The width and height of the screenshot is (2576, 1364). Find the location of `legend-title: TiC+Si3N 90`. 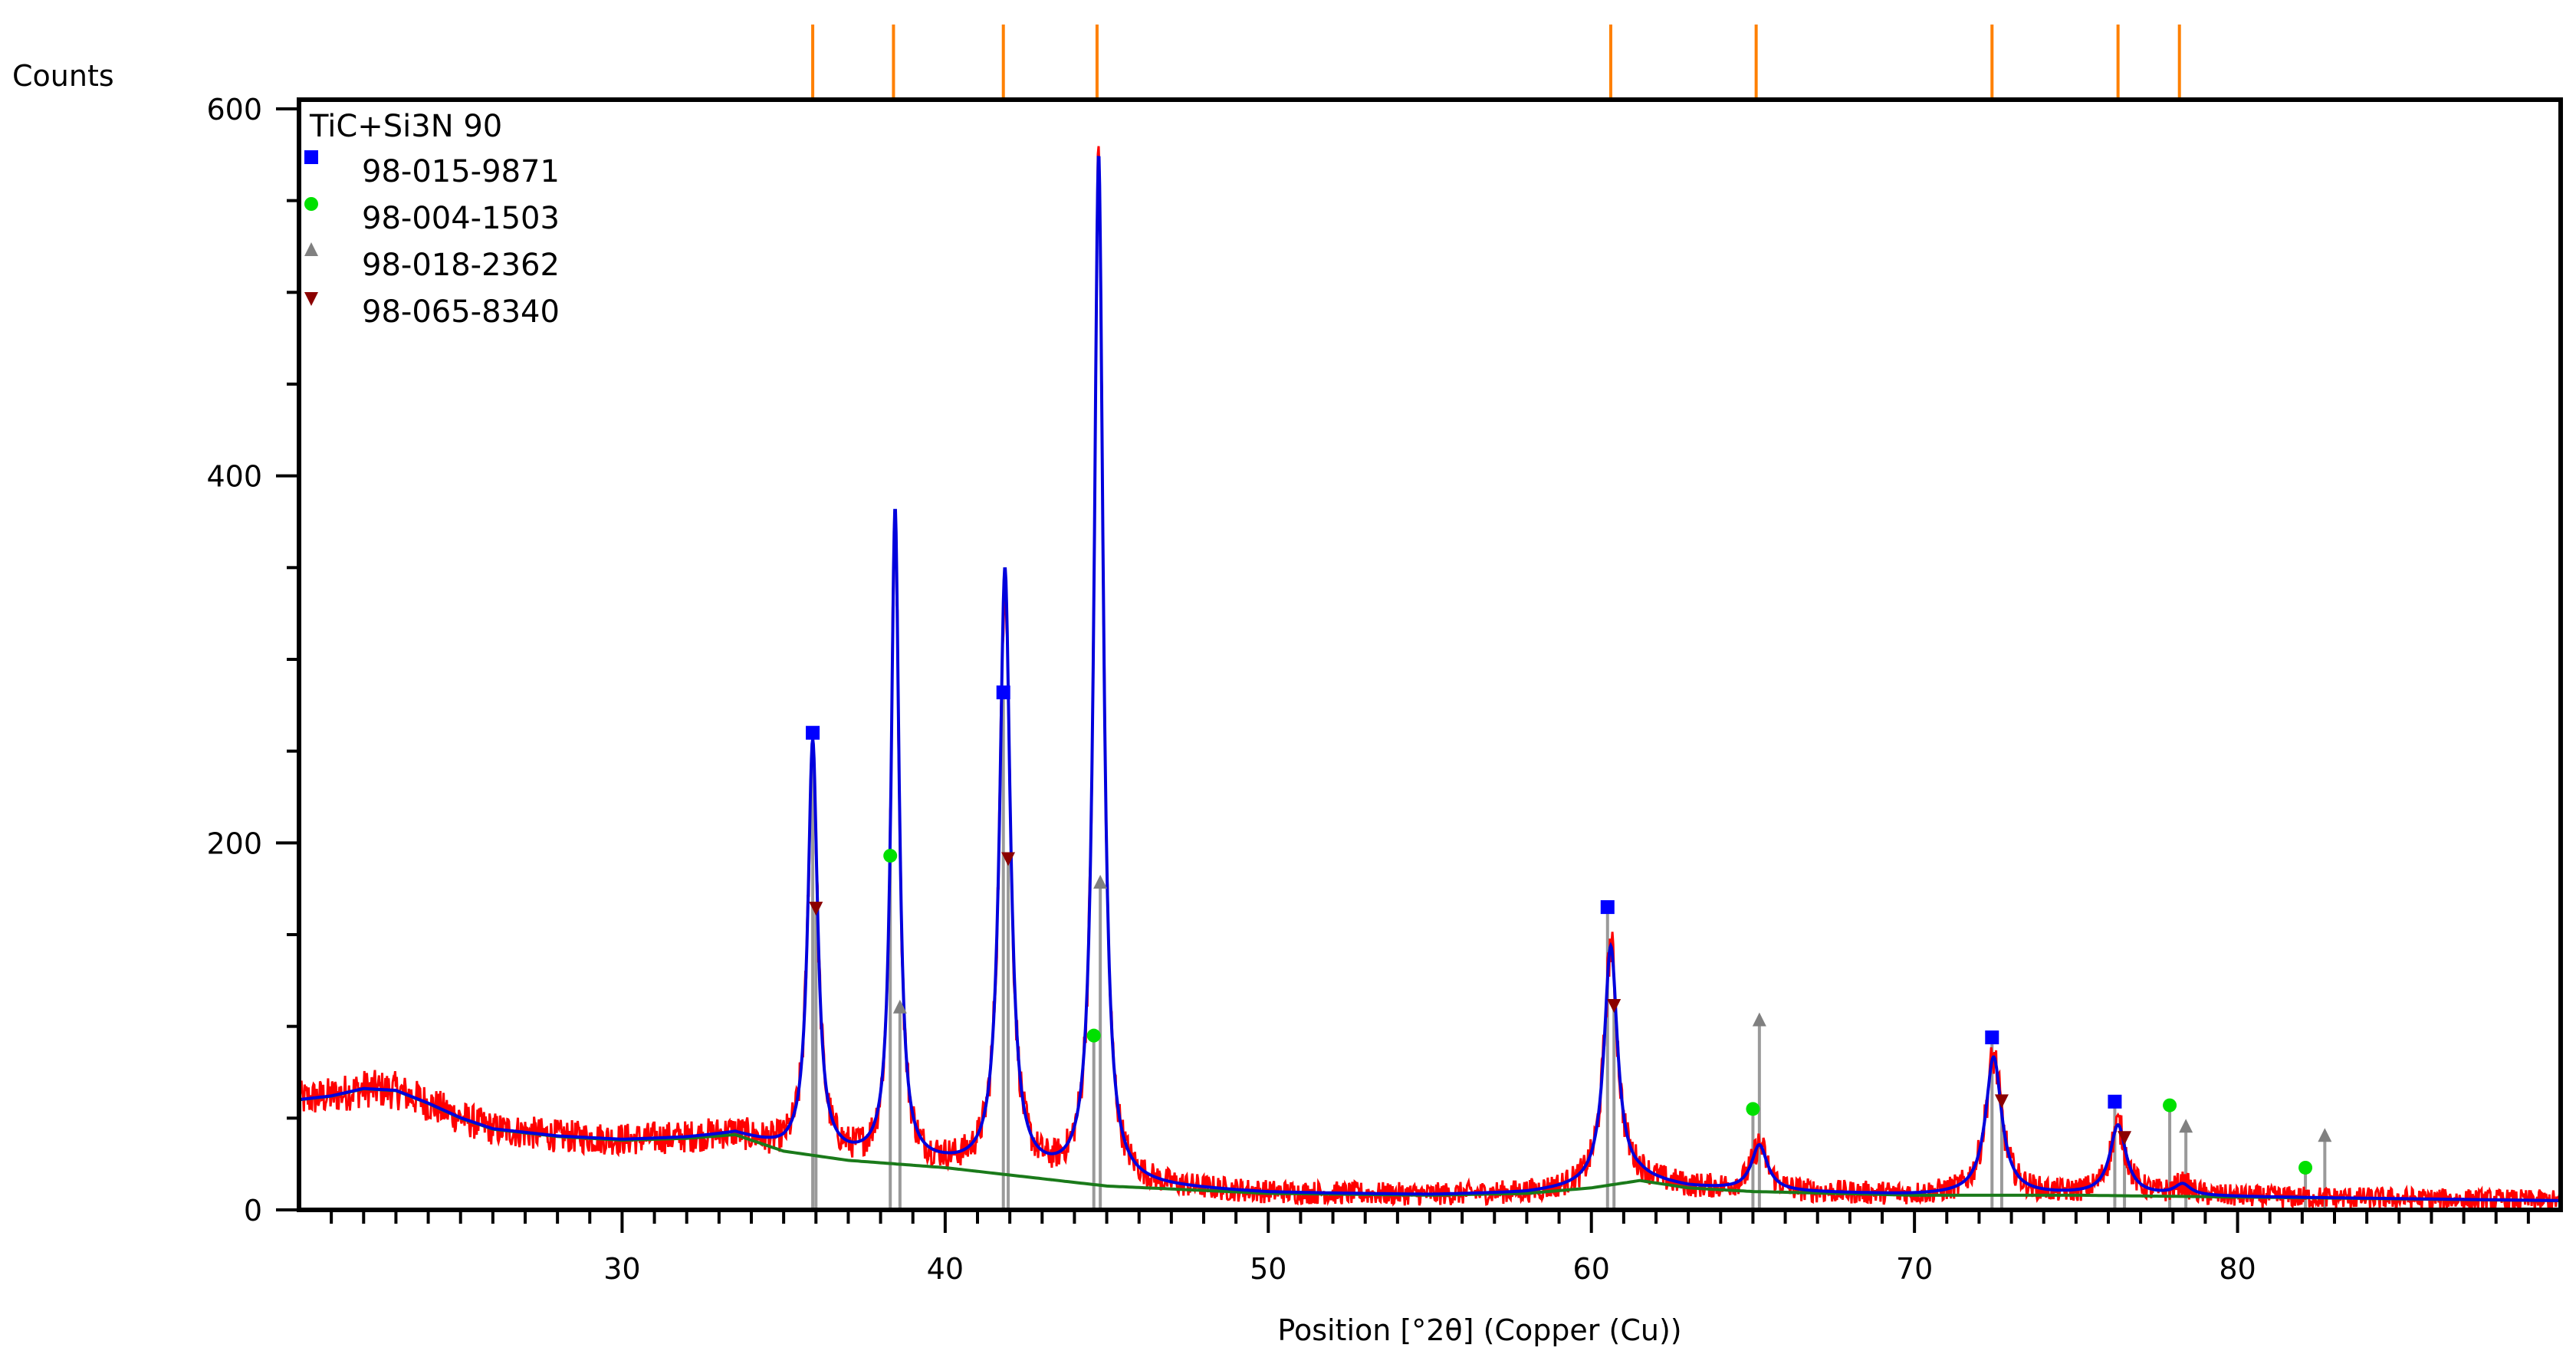

legend-title: TiC+Si3N 90 is located at coordinates (406, 126).